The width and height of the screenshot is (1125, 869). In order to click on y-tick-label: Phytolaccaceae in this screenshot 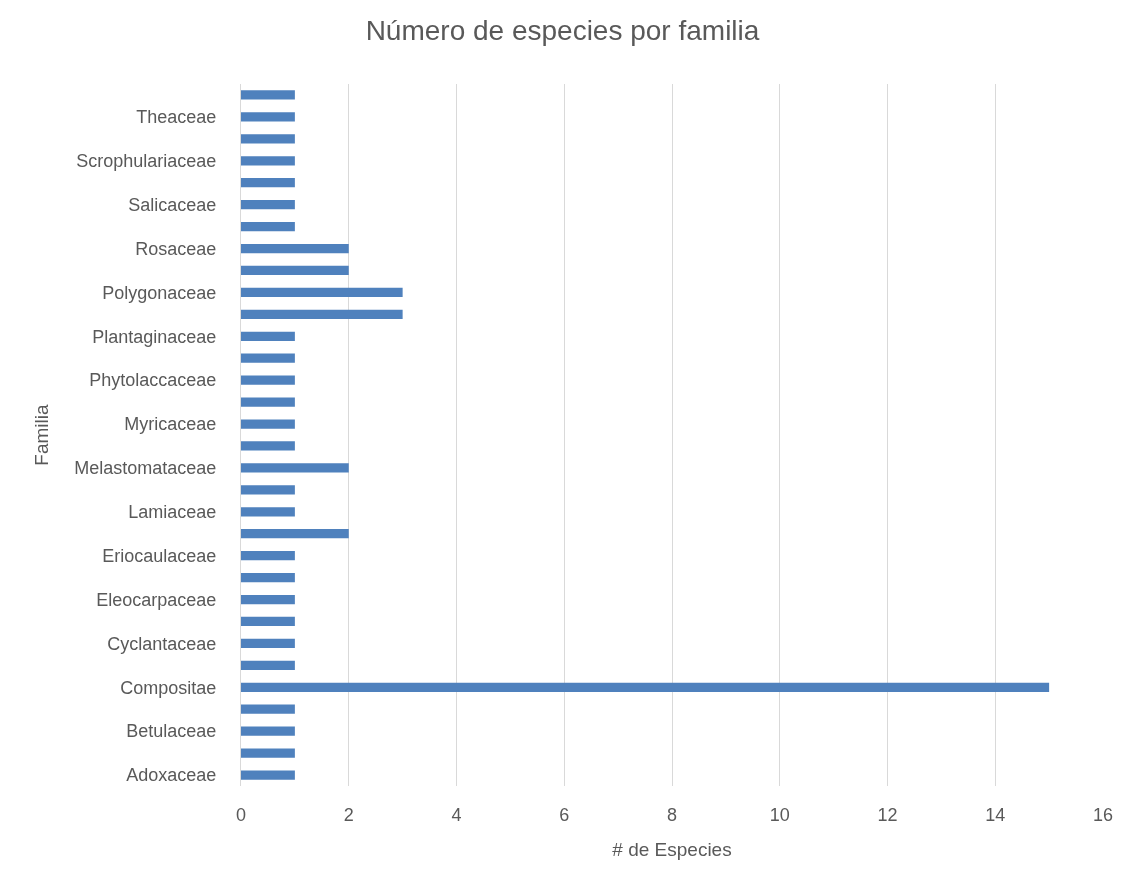, I will do `click(153, 380)`.